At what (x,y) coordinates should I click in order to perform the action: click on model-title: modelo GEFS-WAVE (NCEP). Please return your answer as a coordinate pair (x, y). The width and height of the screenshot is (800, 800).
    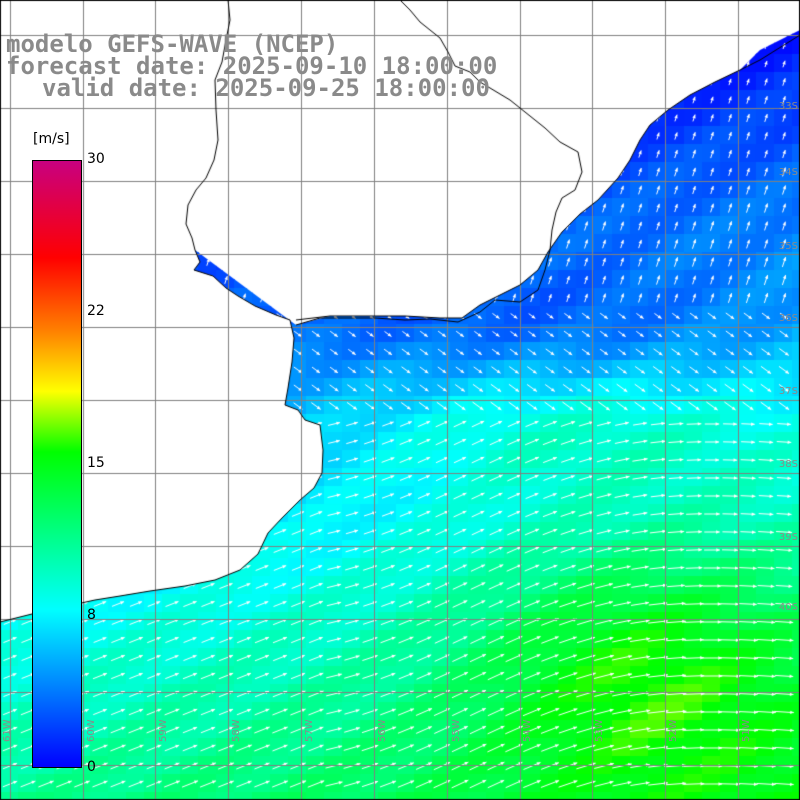
    Looking at the image, I should click on (172, 44).